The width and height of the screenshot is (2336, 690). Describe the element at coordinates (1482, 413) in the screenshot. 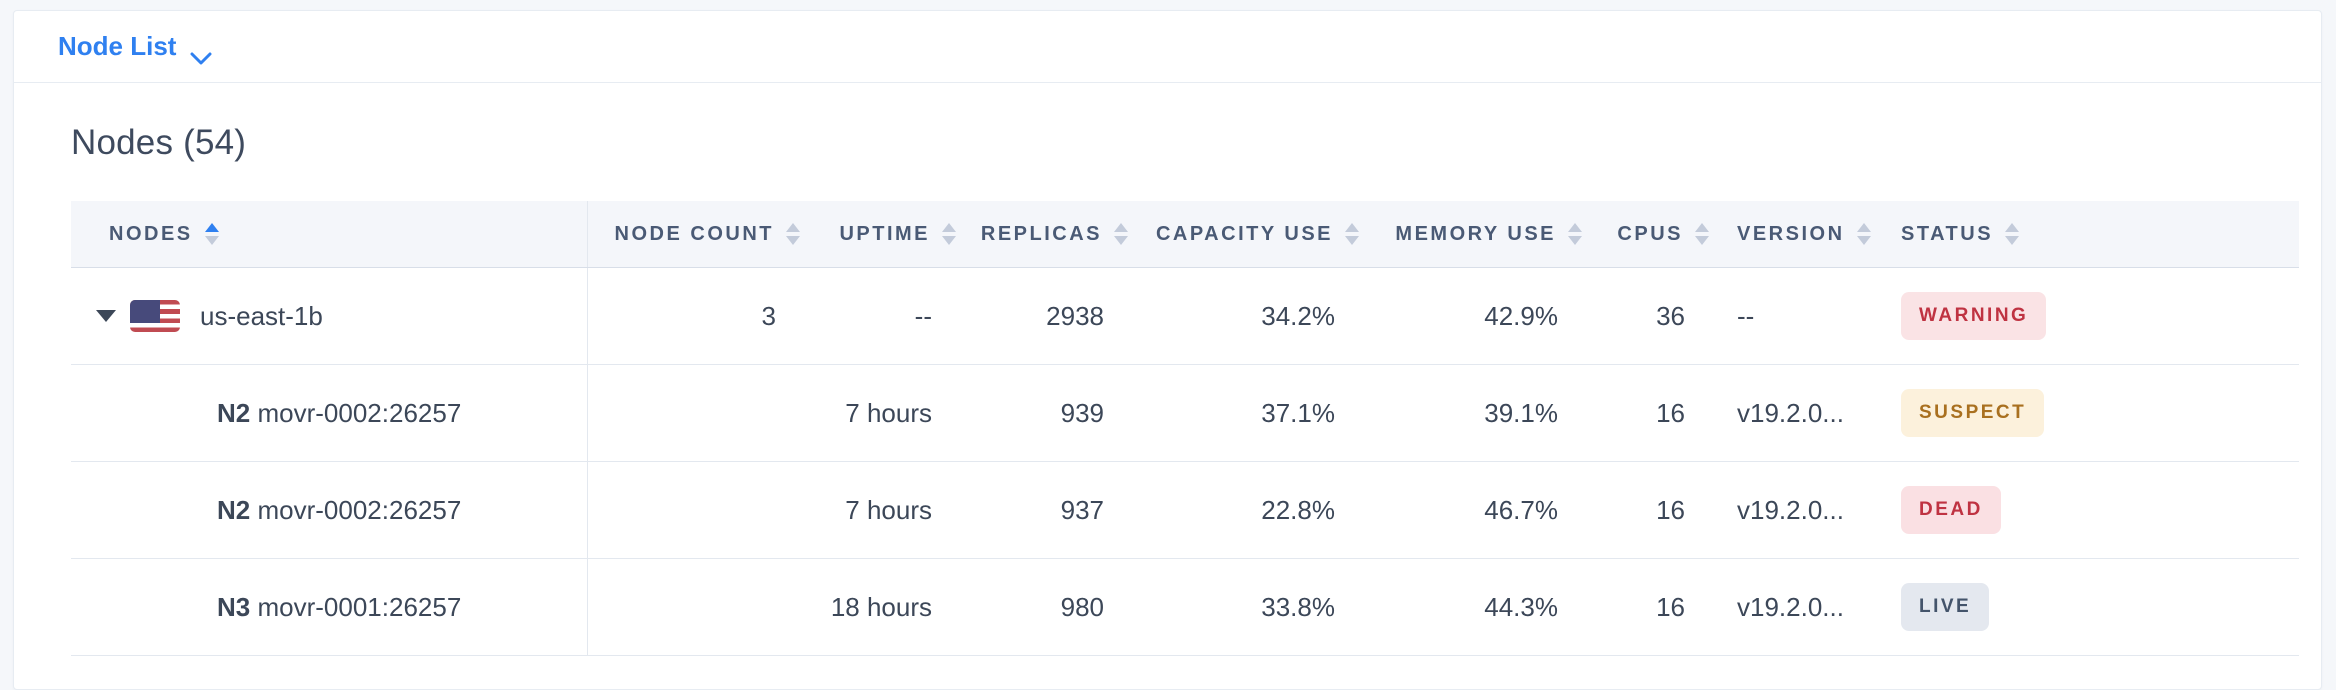

I see `cell-memory-use: 39.1%` at that location.